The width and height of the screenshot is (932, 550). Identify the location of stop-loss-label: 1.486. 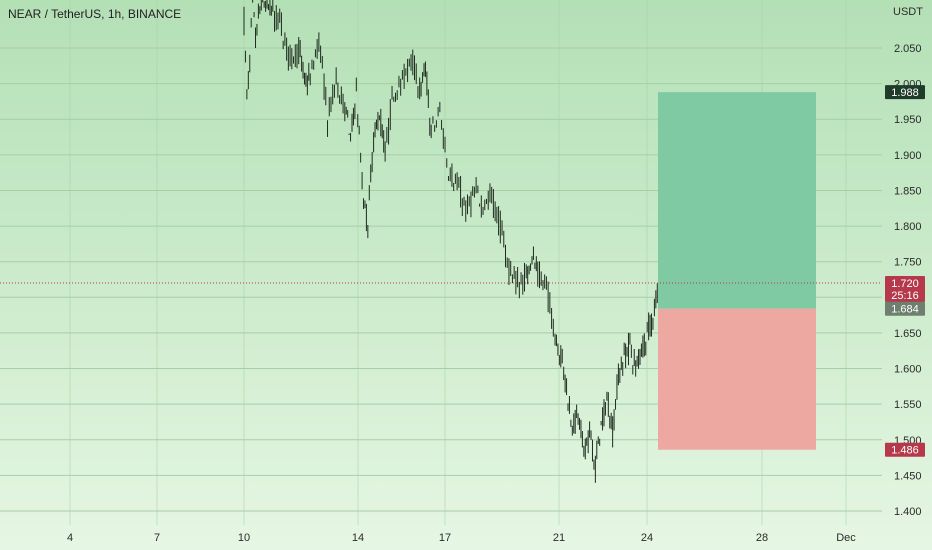
(905, 451).